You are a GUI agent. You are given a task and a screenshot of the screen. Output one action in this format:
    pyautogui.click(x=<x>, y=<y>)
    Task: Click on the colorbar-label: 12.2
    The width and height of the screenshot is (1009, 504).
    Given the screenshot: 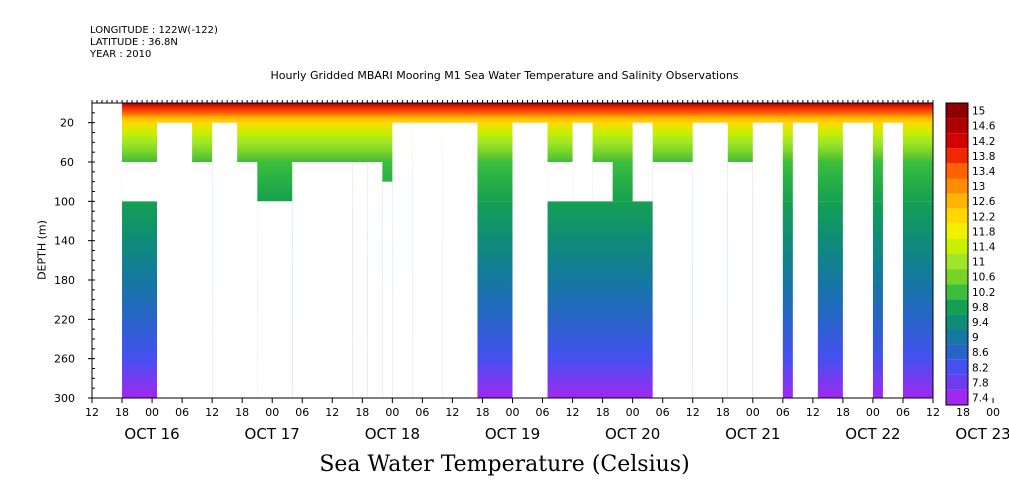 What is the action you would take?
    pyautogui.click(x=983, y=217)
    